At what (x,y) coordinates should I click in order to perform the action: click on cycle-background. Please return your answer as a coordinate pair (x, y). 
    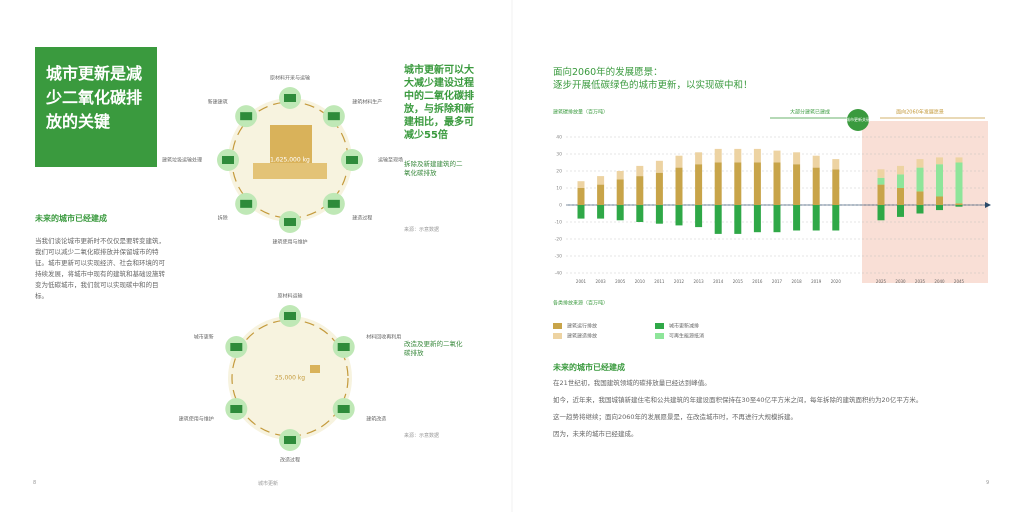
    Looking at the image, I should click on (290, 378).